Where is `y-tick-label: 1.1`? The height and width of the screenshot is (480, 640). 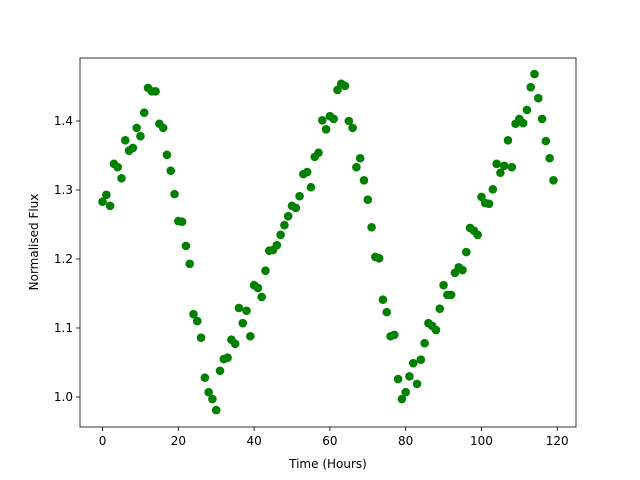 y-tick-label: 1.1 is located at coordinates (63, 328).